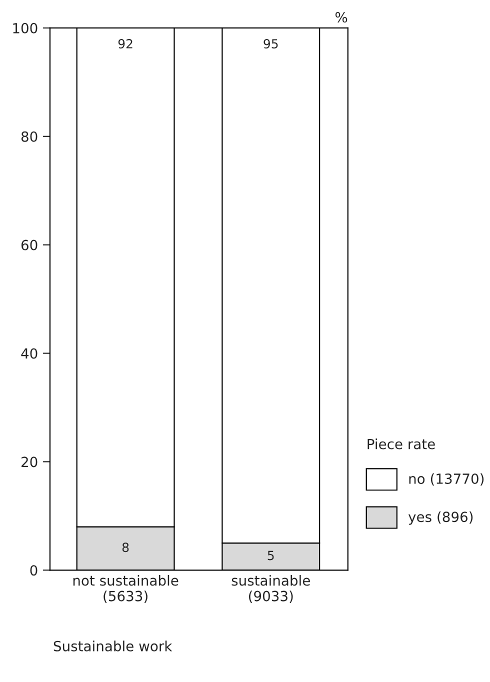 Image resolution: width=490 pixels, height=682 pixels. What do you see at coordinates (271, 589) in the screenshot?
I see `x-tick-label: sustainable (9033)` at bounding box center [271, 589].